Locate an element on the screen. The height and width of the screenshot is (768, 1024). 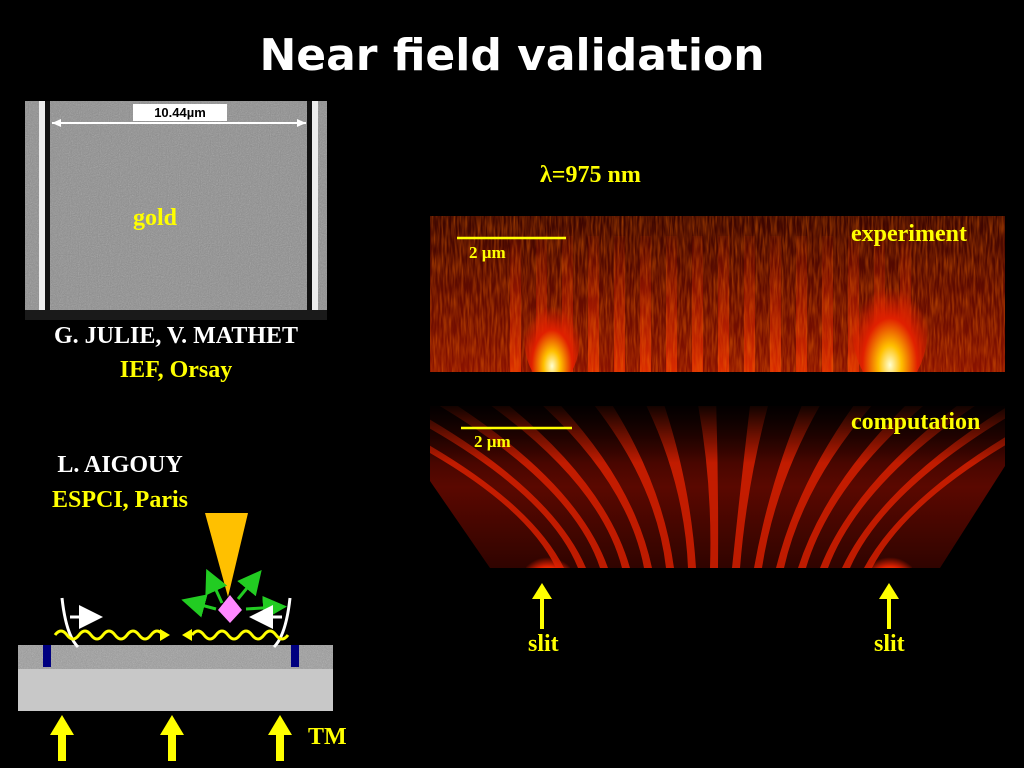
credit-name-2: L. AIGOUY is located at coordinates (120, 465).